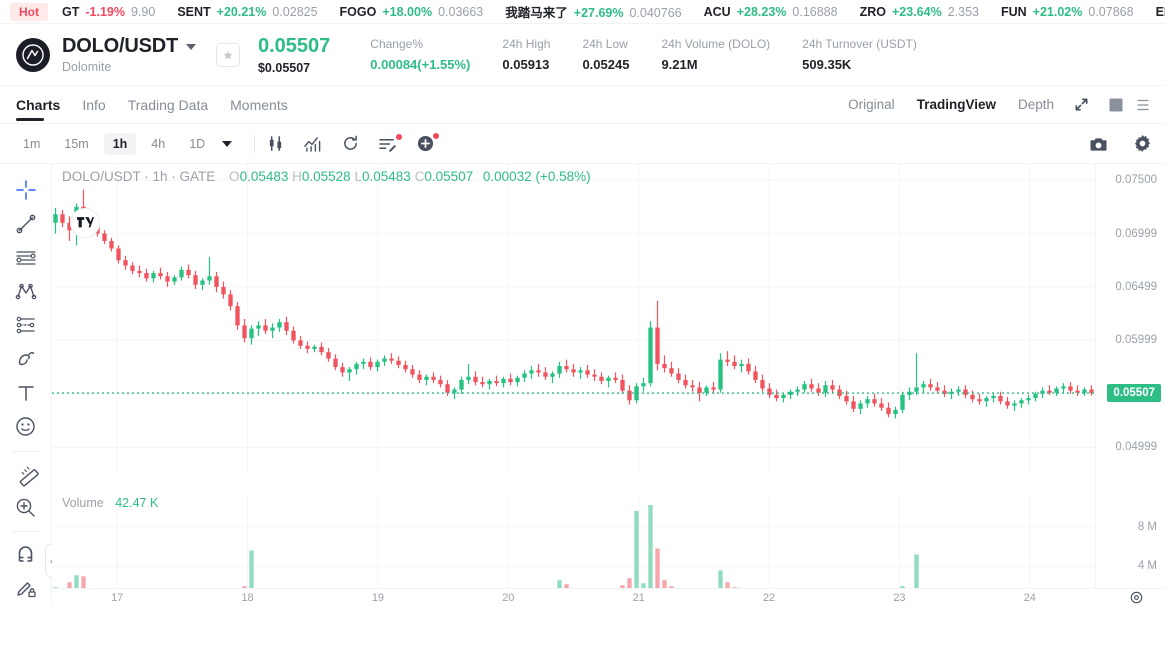 The width and height of the screenshot is (1165, 662). Describe the element at coordinates (26, 393) in the screenshot. I see `text-tool-icon` at that location.